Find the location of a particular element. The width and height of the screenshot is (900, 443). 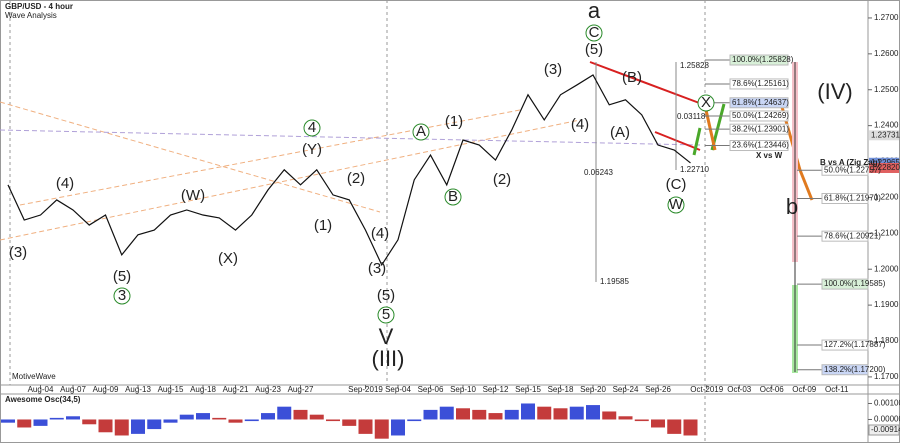

osc-tick-label: 0.00000 is located at coordinates (887, 419).